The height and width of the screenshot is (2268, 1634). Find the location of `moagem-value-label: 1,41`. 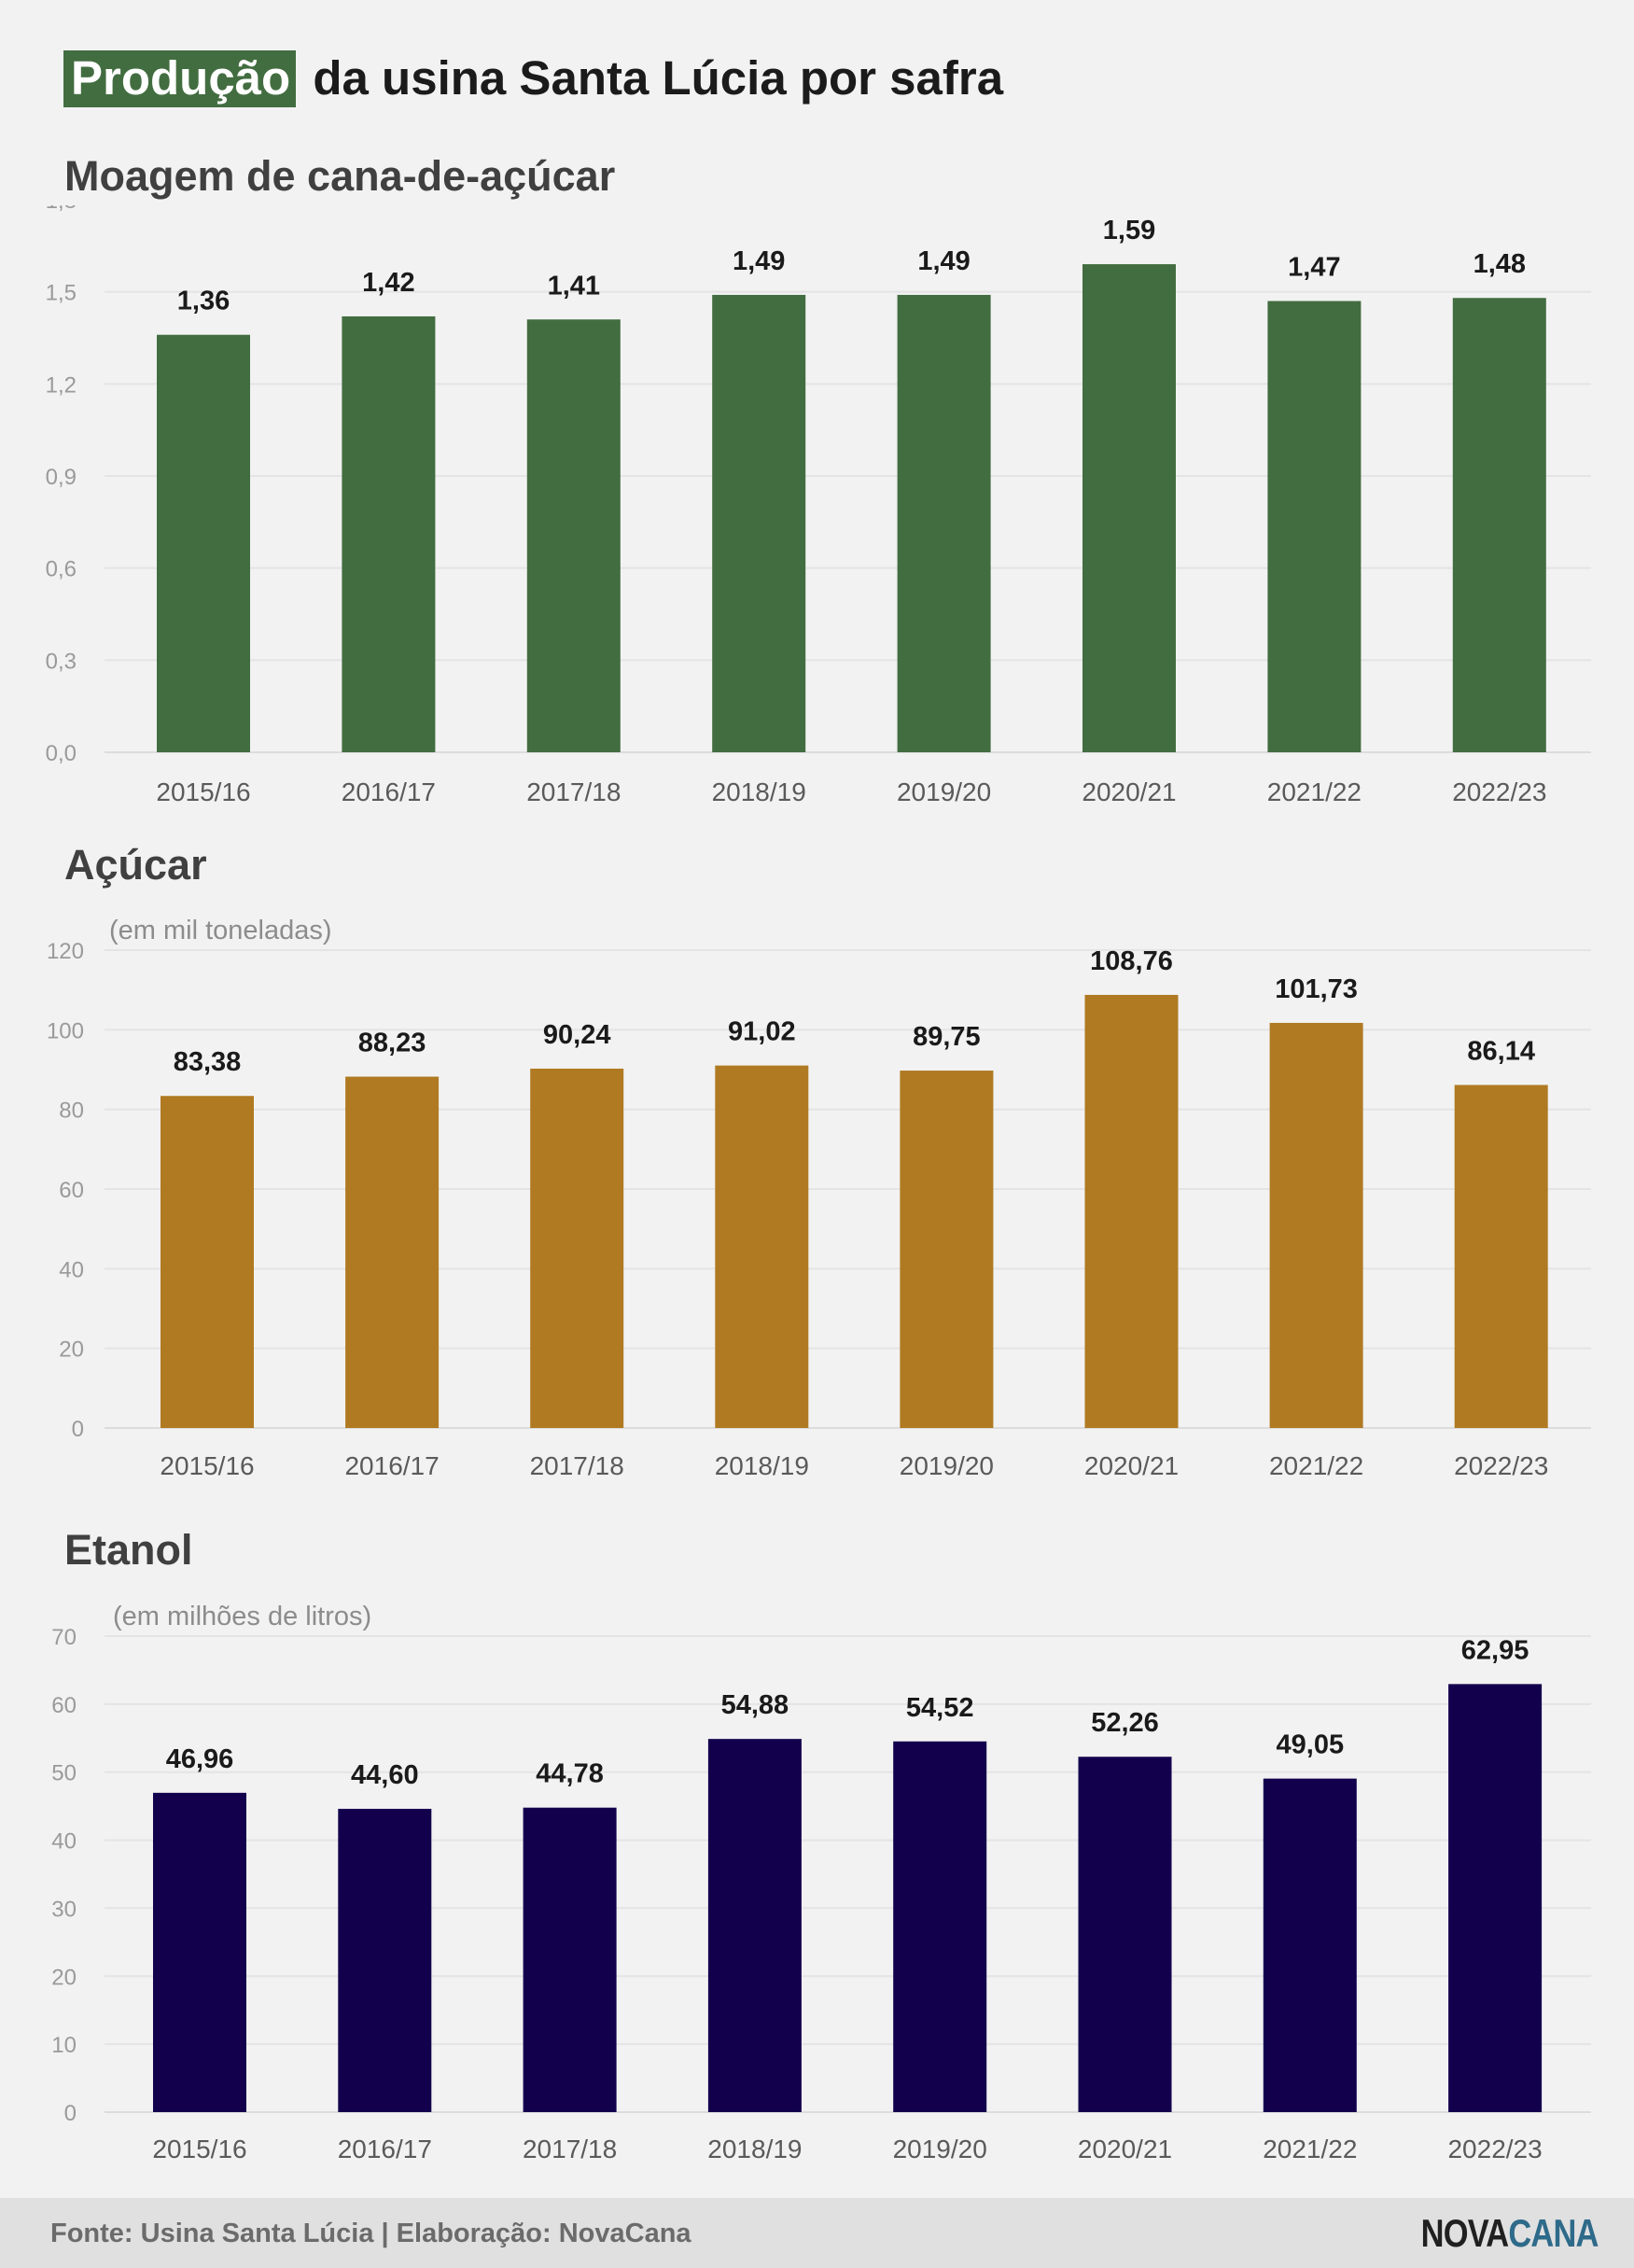

moagem-value-label: 1,41 is located at coordinates (574, 286).